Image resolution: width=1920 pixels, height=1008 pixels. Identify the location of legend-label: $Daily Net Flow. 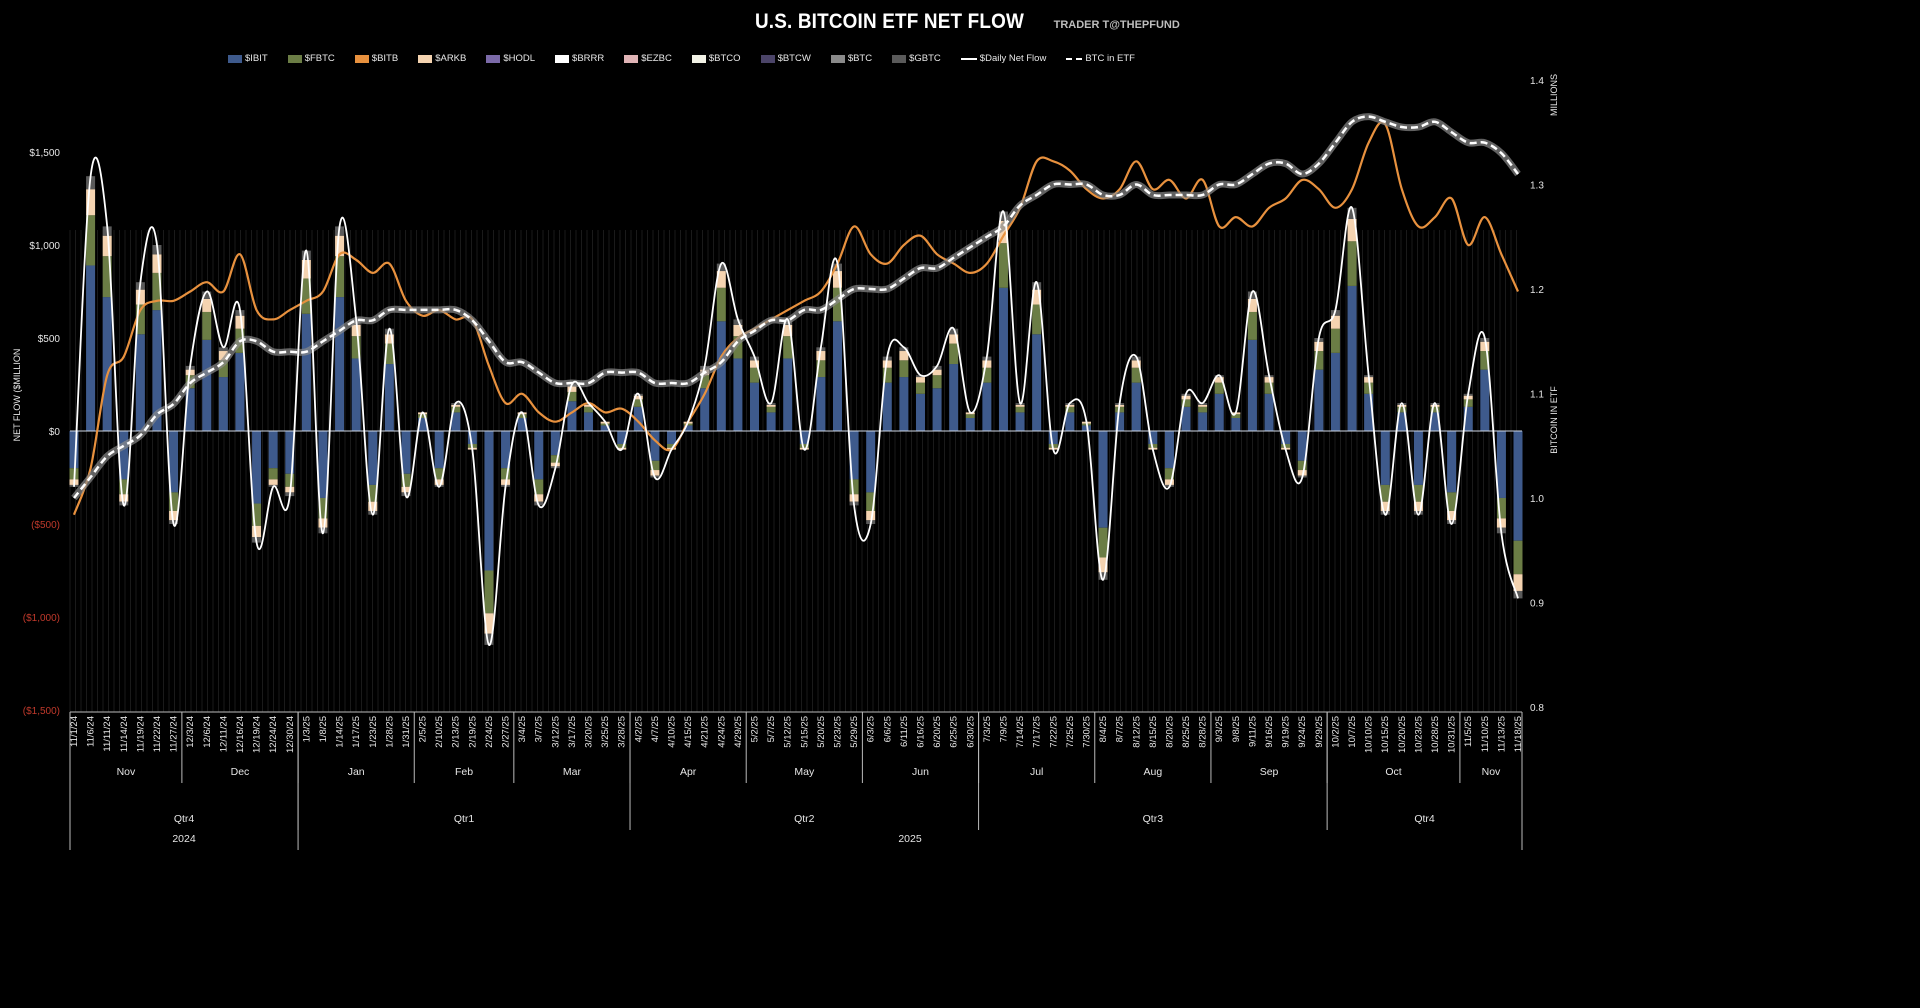
(1013, 58).